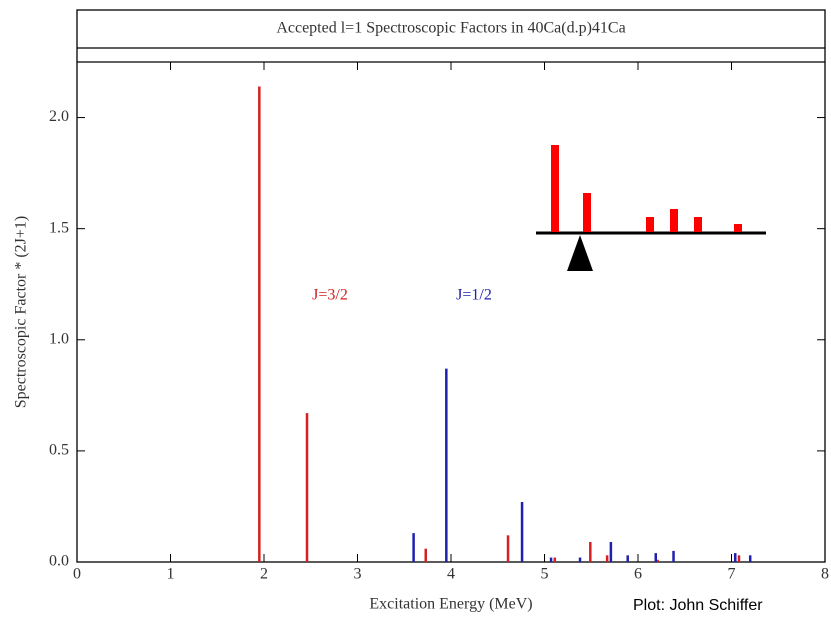 The width and height of the screenshot is (831, 619). Describe the element at coordinates (651, 208) in the screenshot. I see `balance-illustration` at that location.